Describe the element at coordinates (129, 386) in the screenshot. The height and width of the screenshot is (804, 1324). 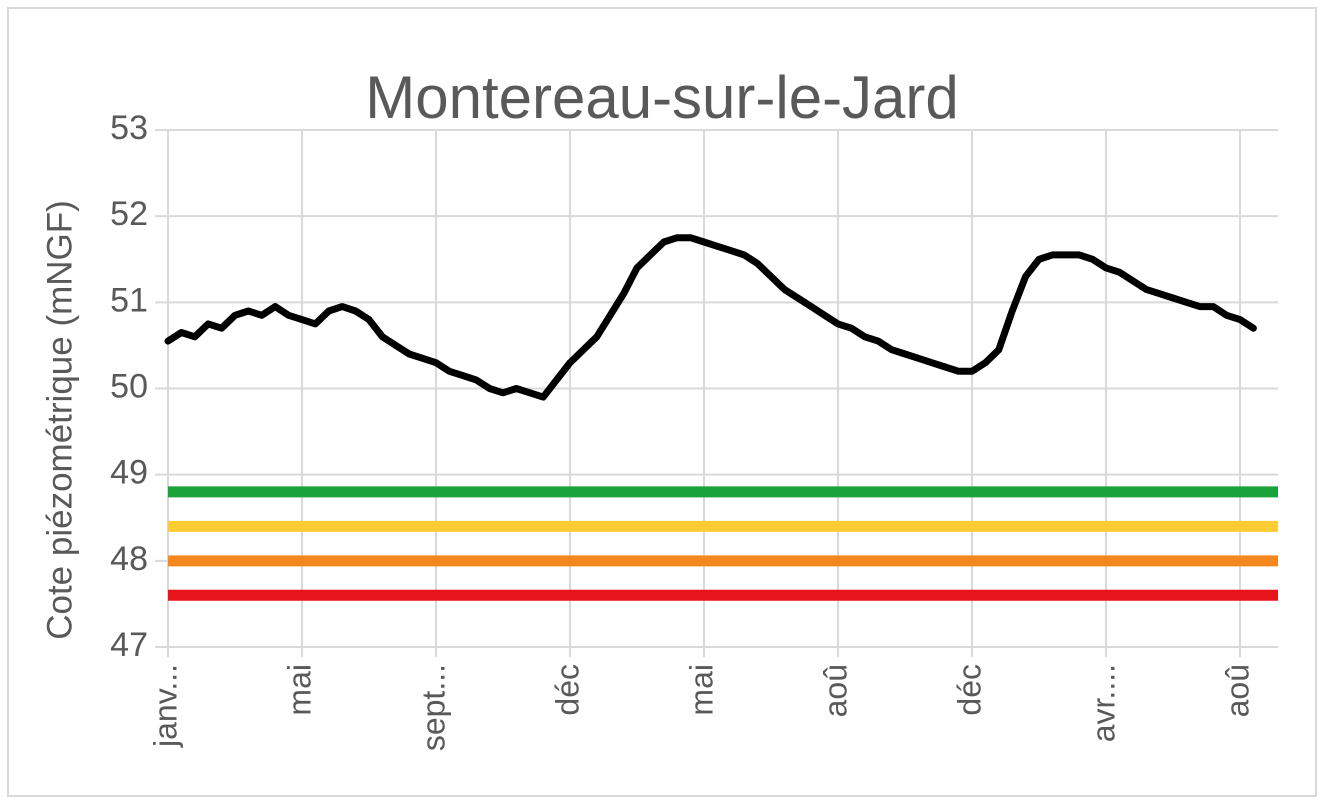
I see `y-tick-label: 50` at that location.